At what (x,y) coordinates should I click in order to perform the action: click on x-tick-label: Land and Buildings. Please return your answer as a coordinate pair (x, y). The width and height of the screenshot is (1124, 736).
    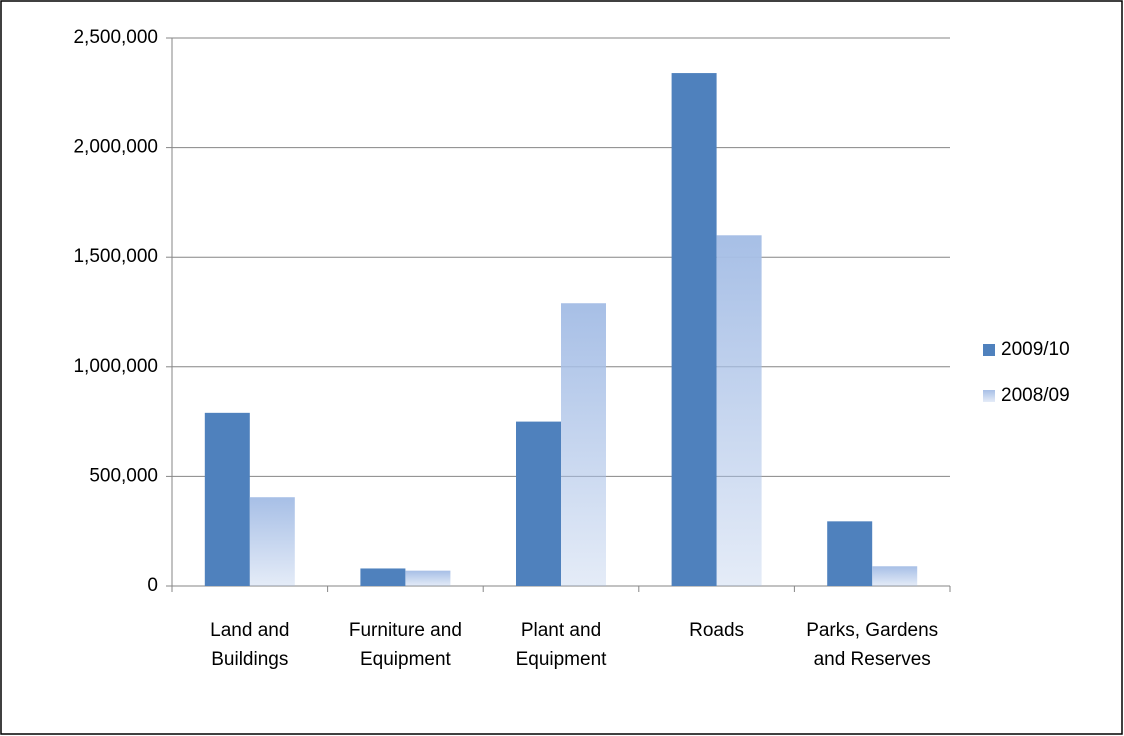
    Looking at the image, I should click on (250, 645).